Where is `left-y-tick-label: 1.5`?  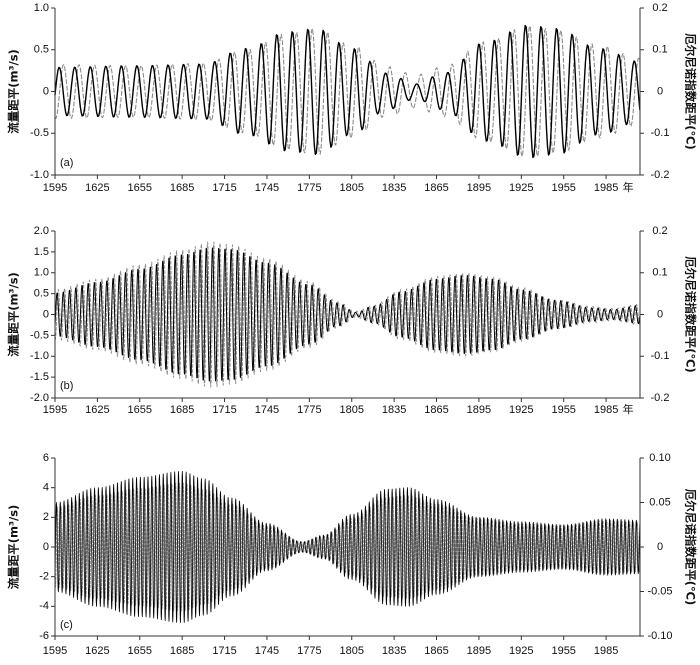
left-y-tick-label: 1.5 is located at coordinates (41, 252).